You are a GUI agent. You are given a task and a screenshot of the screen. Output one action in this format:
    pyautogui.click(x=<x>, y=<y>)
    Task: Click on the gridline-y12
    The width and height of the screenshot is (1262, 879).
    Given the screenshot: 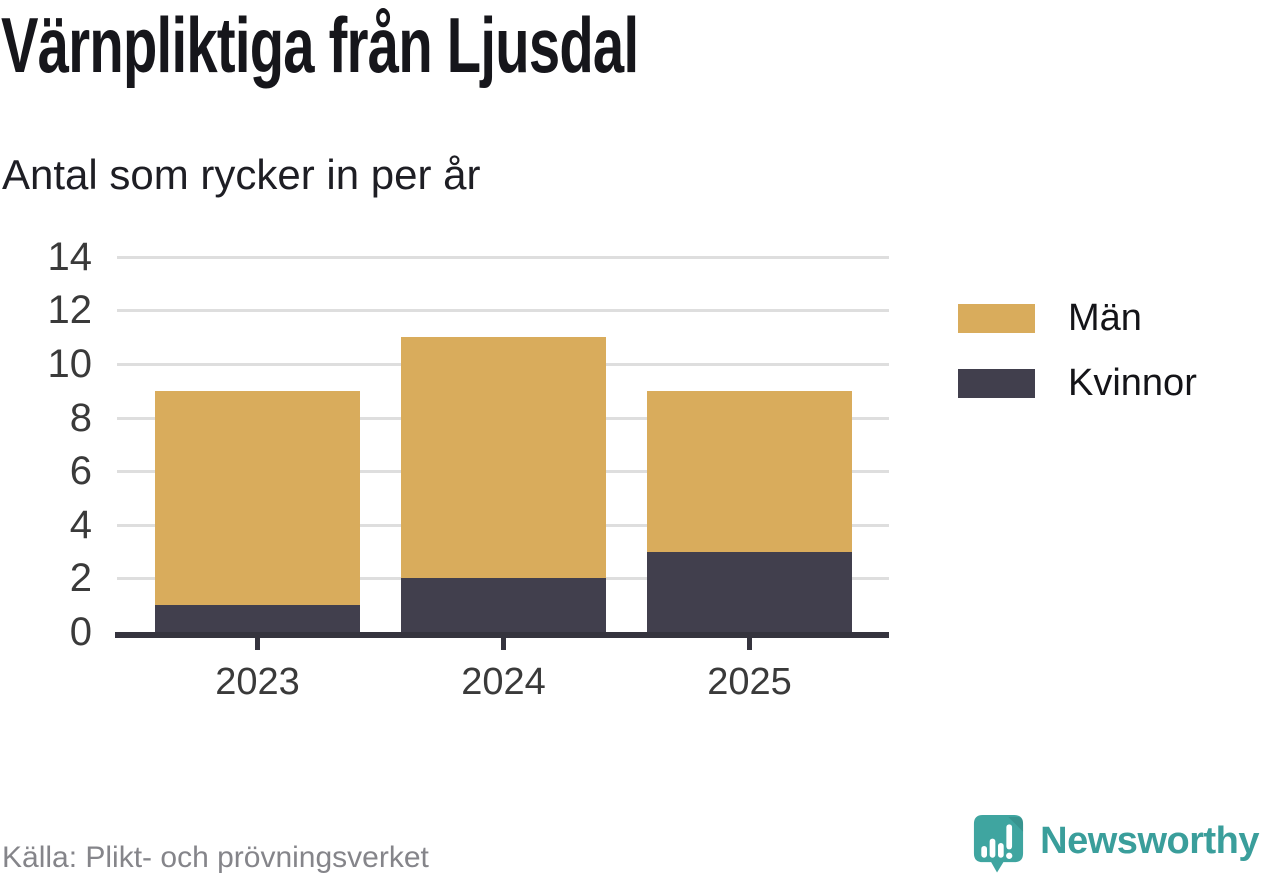 What is the action you would take?
    pyautogui.click(x=503, y=311)
    